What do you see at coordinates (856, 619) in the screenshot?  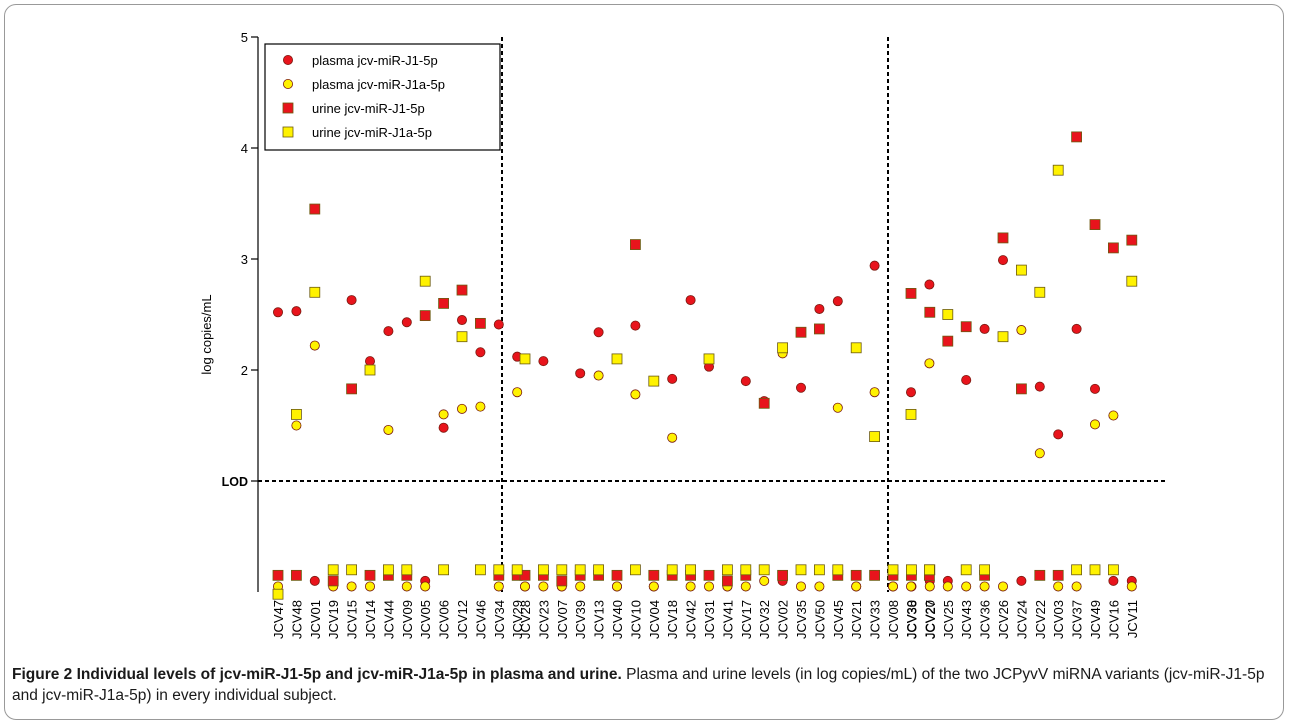 I see `x-tick-label: JCV21` at bounding box center [856, 619].